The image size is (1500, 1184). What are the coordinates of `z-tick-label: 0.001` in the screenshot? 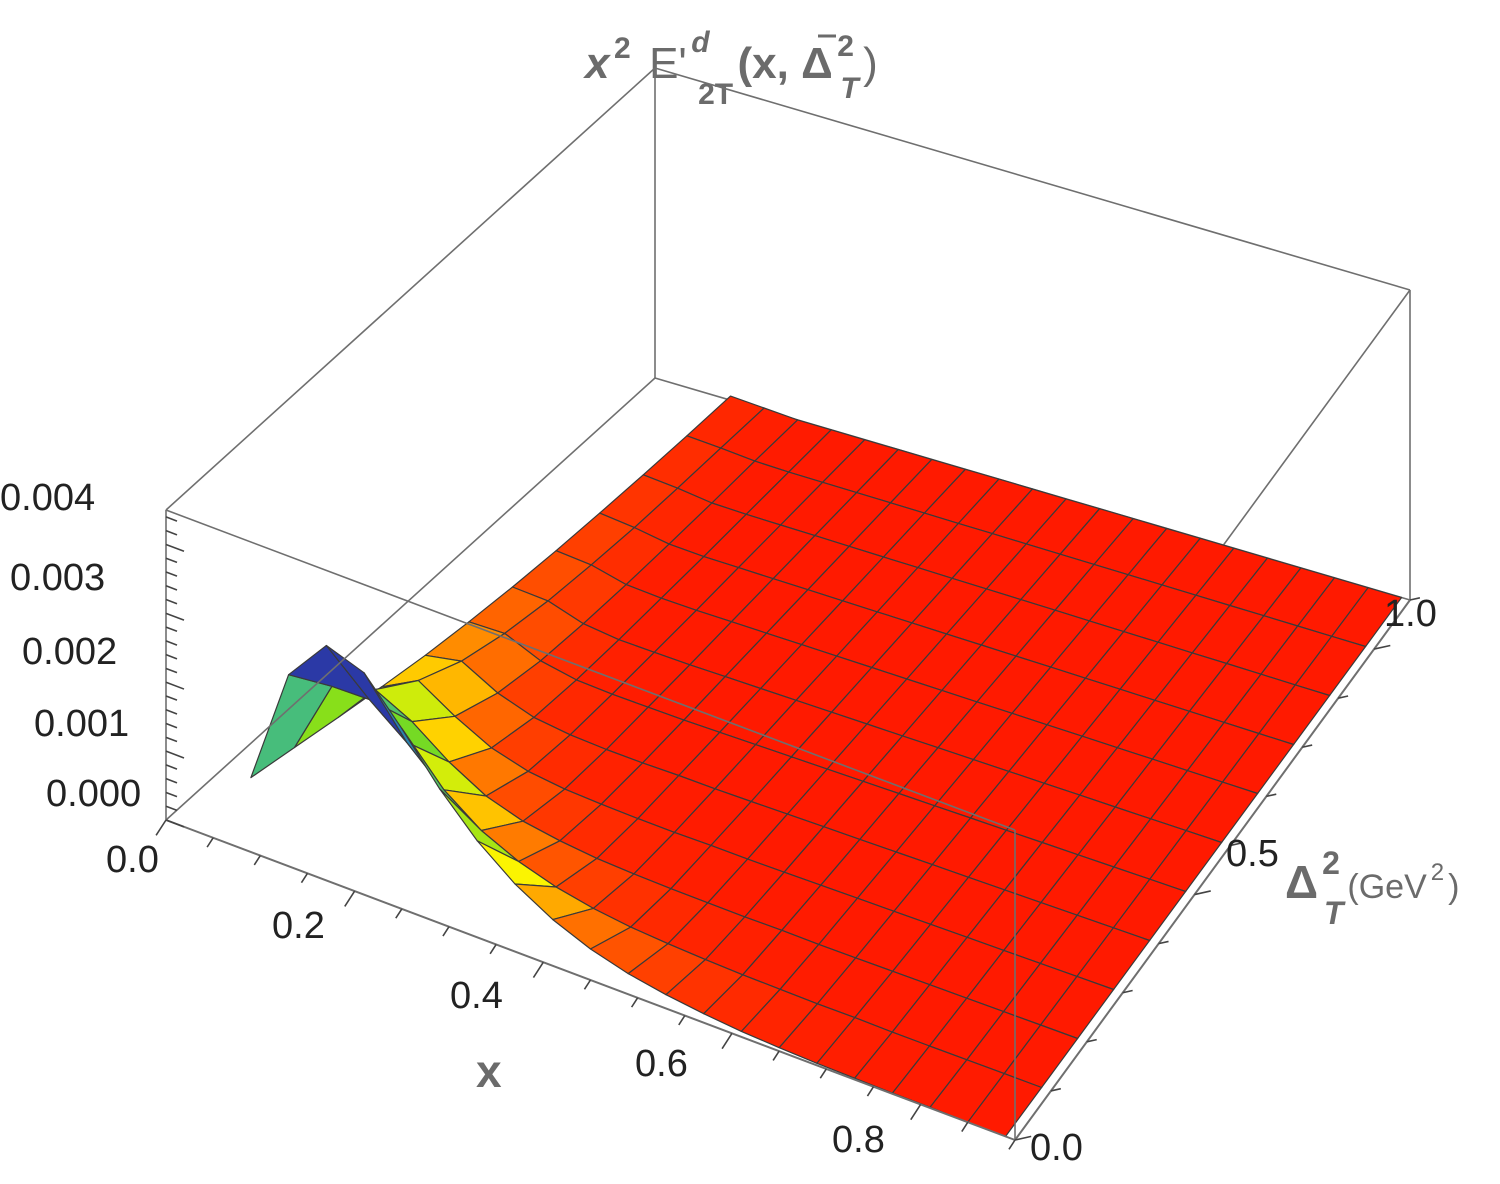 It's located at (81, 724).